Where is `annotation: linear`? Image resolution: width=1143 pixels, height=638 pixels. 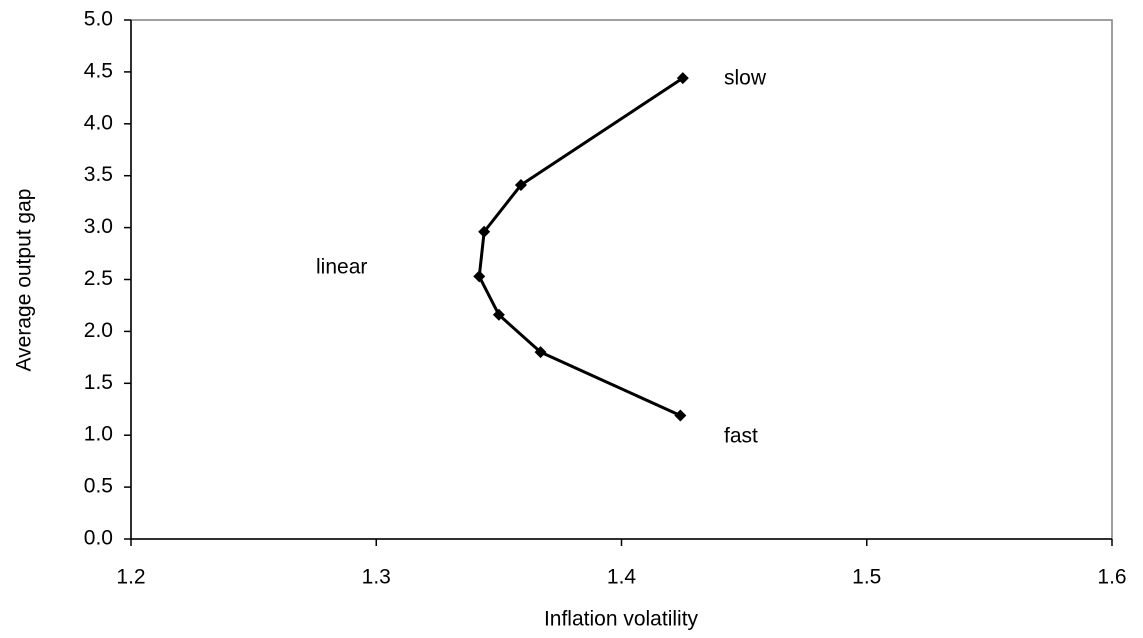 annotation: linear is located at coordinates (341, 267).